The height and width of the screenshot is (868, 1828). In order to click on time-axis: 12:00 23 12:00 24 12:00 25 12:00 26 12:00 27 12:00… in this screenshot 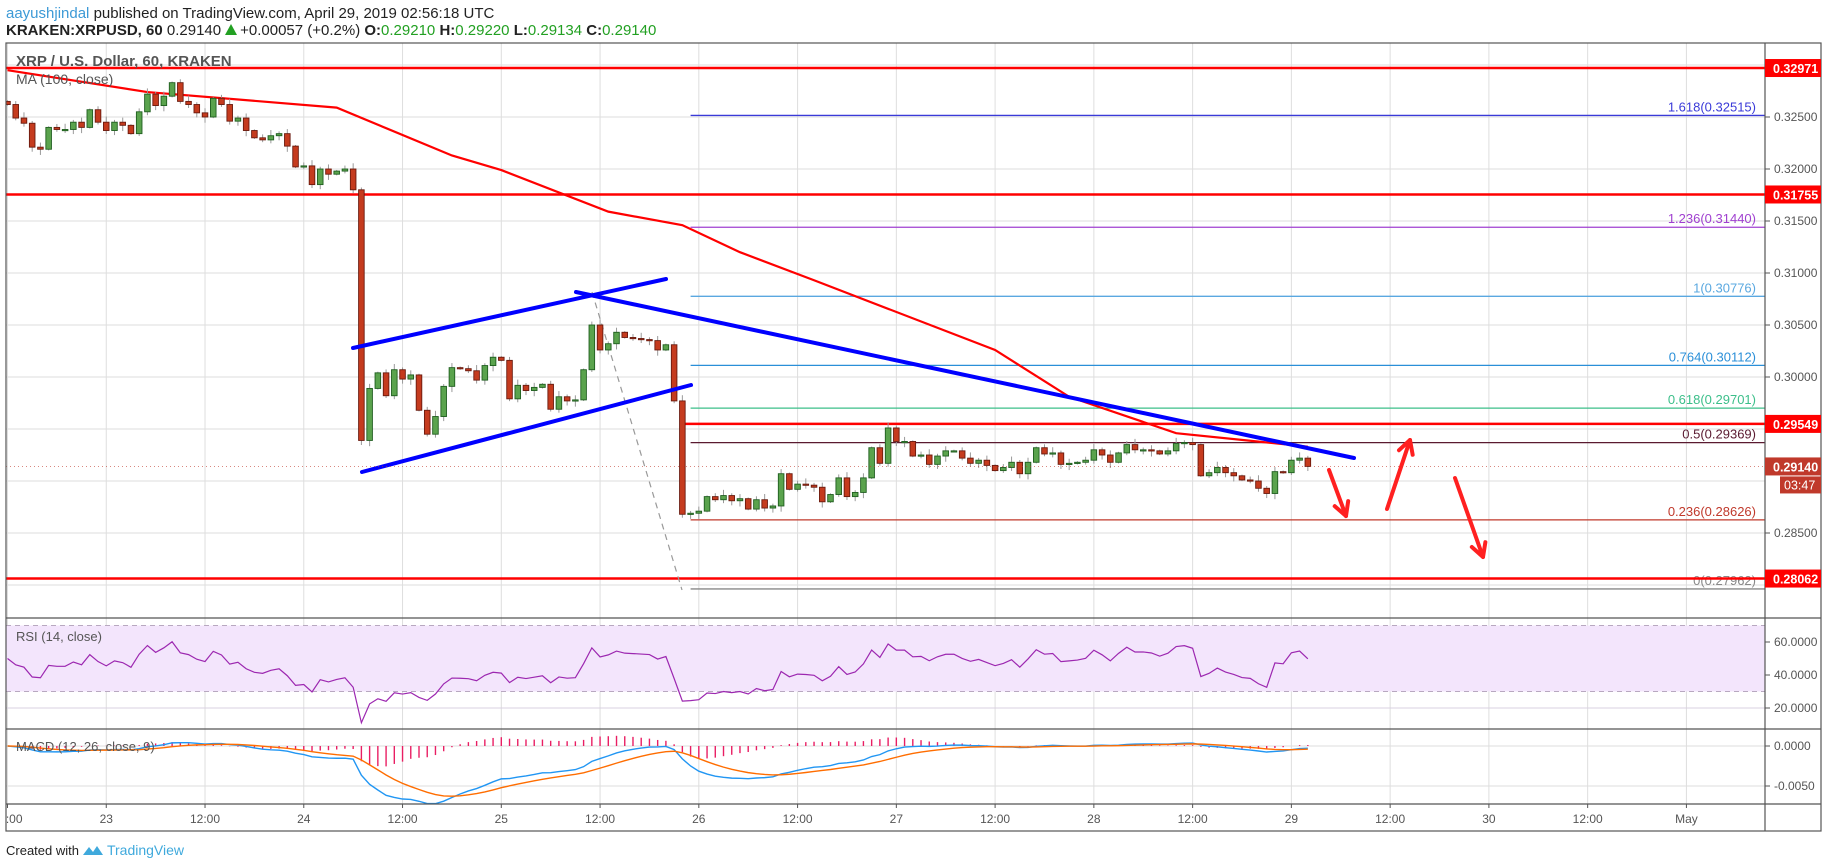, I will do `click(849, 815)`.